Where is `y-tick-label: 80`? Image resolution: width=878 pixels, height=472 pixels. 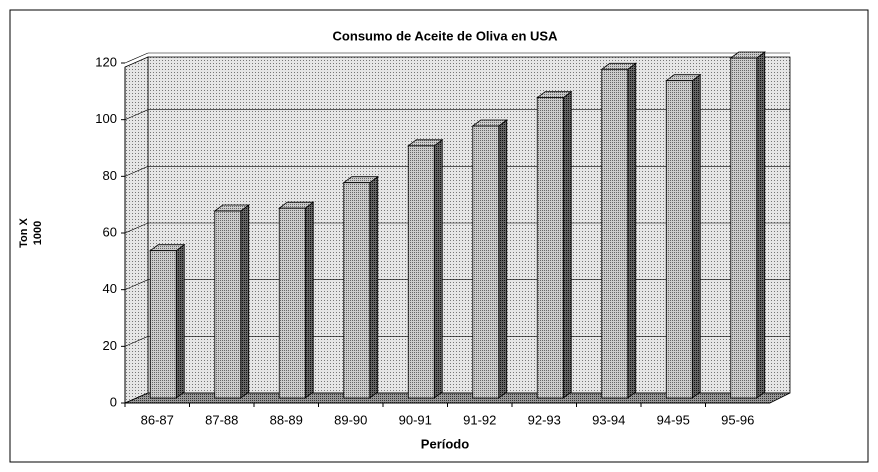 y-tick-label: 80 is located at coordinates (110, 175).